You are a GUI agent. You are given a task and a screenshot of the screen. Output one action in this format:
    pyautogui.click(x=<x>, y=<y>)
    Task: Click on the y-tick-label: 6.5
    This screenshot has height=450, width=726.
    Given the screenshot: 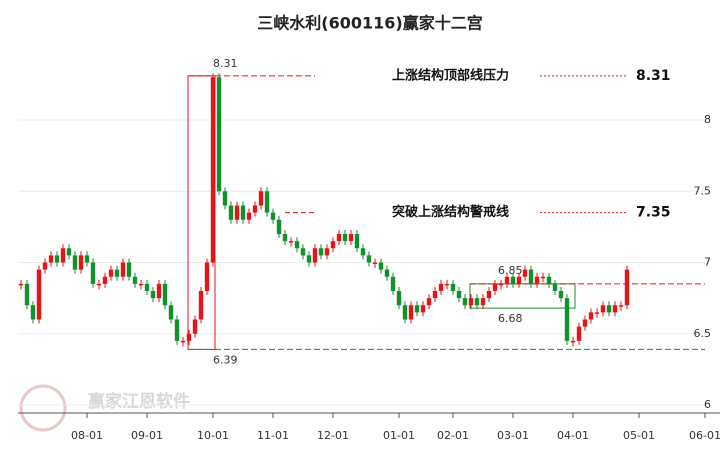 What is the action you would take?
    pyautogui.click(x=703, y=333)
    